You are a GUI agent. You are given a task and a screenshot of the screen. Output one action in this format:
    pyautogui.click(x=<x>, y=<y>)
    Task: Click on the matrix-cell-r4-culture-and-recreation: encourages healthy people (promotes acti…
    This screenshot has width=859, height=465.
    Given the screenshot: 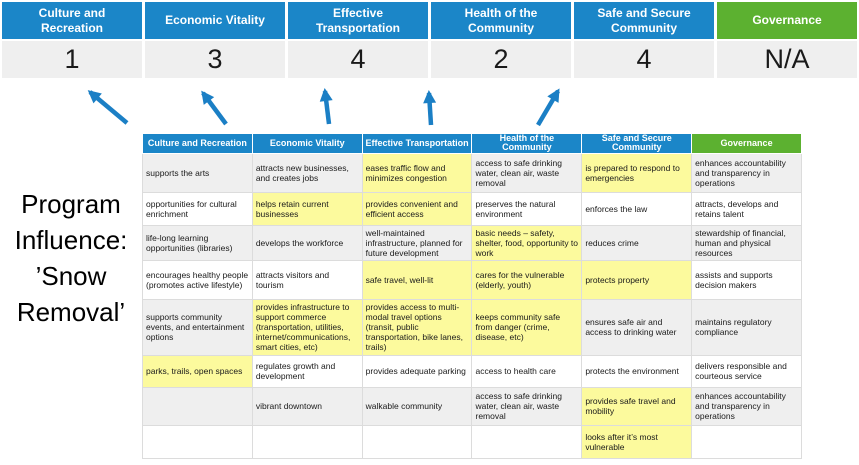 What is the action you would take?
    pyautogui.click(x=197, y=279)
    